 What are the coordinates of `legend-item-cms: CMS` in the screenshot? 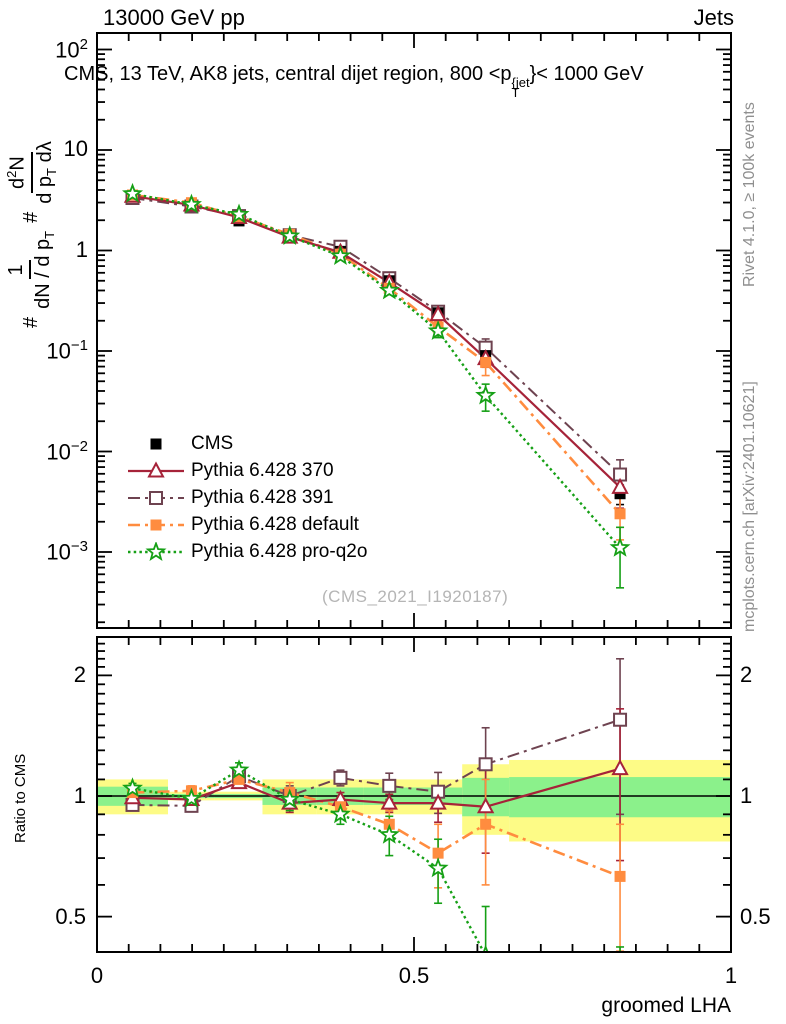 It's located at (247, 443).